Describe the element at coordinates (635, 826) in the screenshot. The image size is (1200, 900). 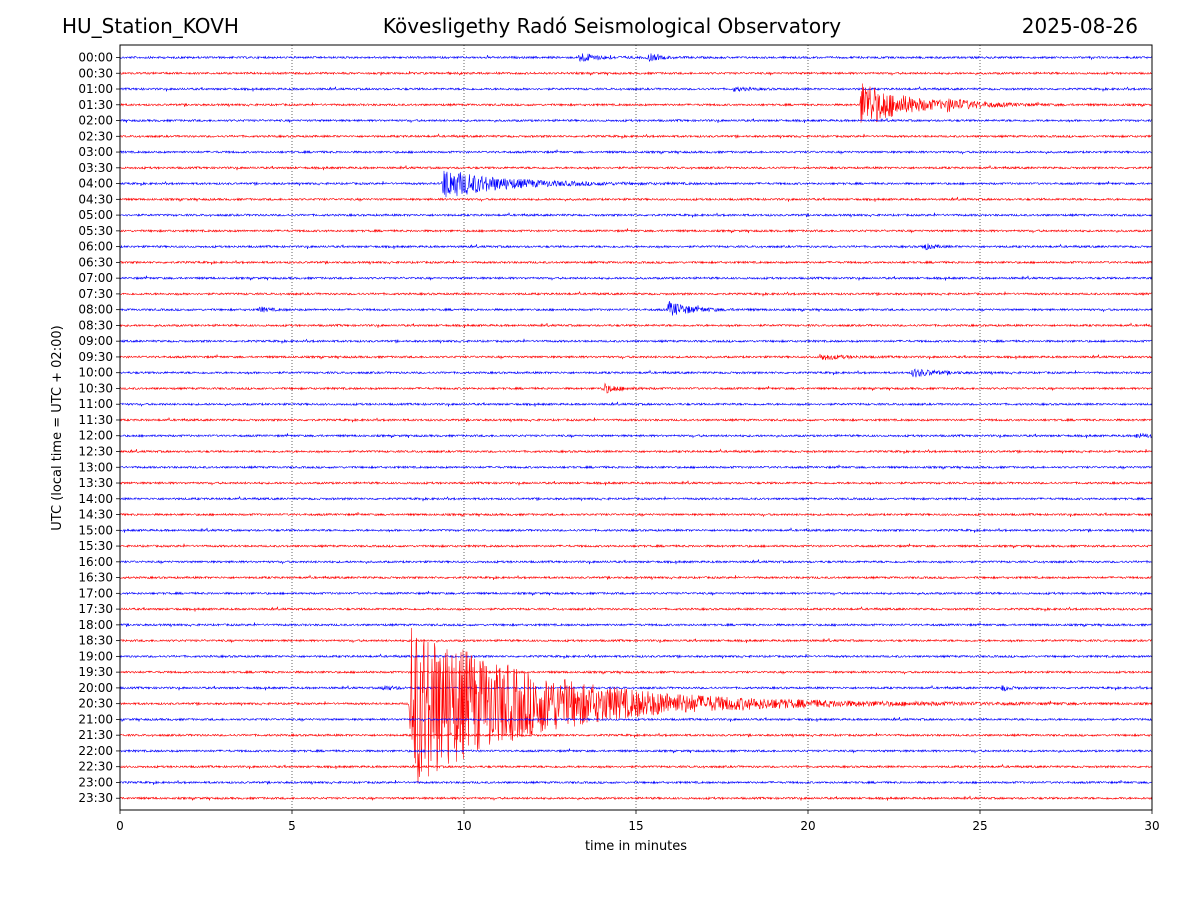
I see `x-tick-label: 15` at that location.